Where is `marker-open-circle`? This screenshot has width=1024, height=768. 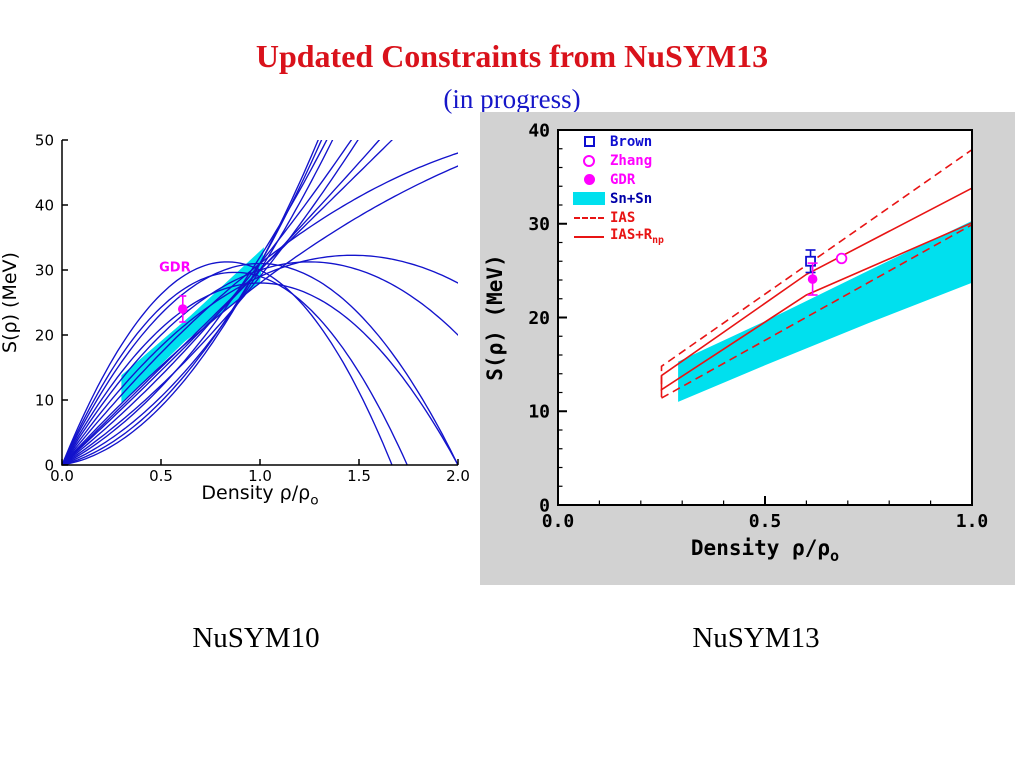
marker-open-circle is located at coordinates (841, 258).